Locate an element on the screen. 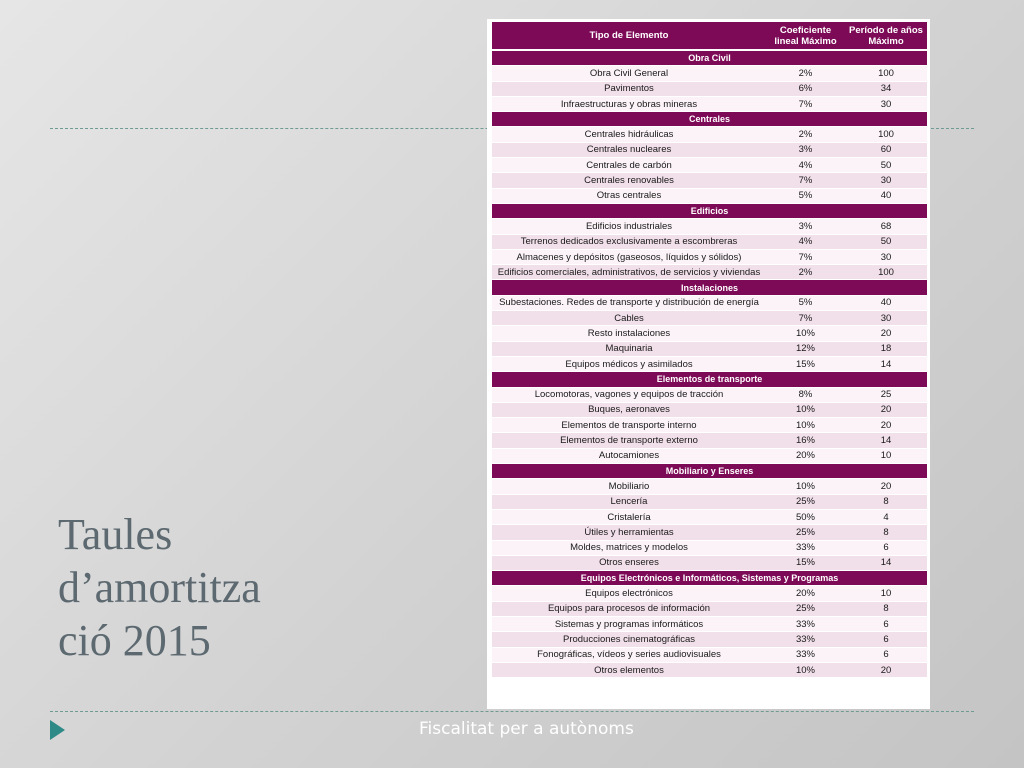 Image resolution: width=1024 pixels, height=768 pixels. cell-coeficiente: 20% is located at coordinates (805, 456).